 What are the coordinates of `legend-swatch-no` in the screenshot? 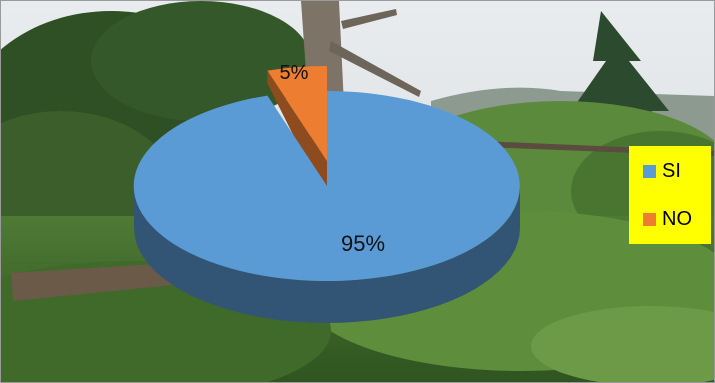 It's located at (649, 219).